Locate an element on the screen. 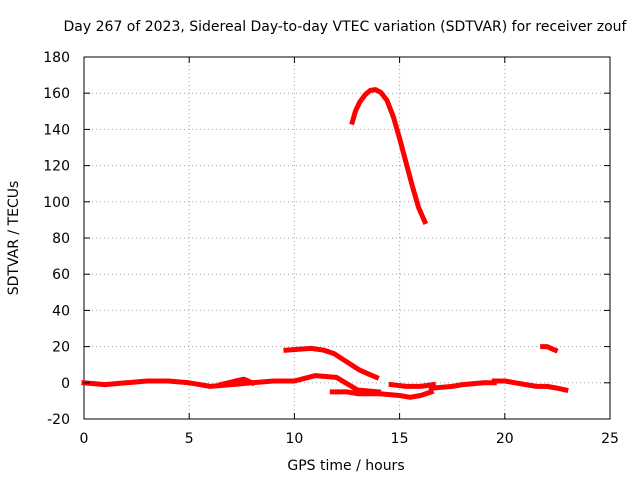 This screenshot has width=640, height=480. series-arc-high is located at coordinates (389, 156).